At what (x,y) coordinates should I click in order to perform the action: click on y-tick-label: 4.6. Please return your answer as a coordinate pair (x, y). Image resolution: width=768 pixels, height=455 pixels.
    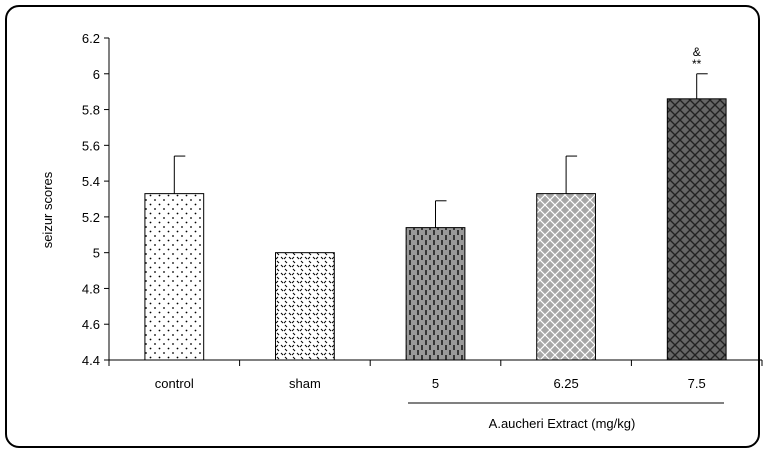
    Looking at the image, I should click on (91, 324).